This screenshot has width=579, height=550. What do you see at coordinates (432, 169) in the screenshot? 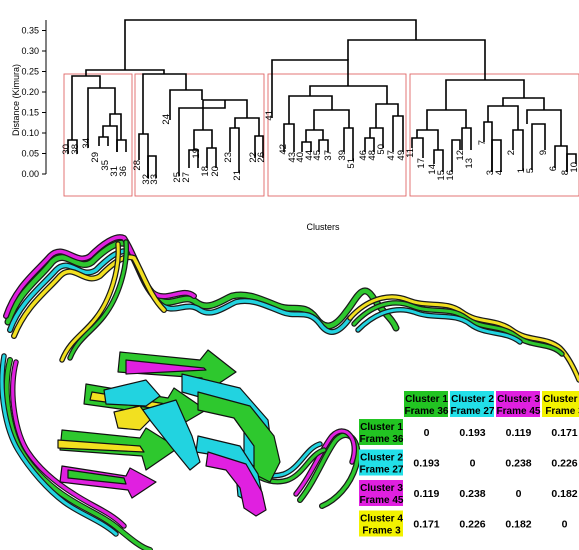
I see `leaf-label: 14` at bounding box center [432, 169].